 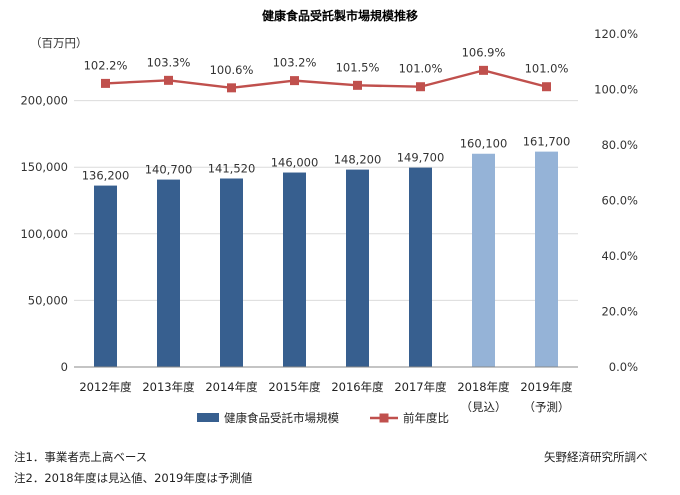 What do you see at coordinates (59, 43) in the screenshot?
I see `left-axis-unit: （百万円）` at bounding box center [59, 43].